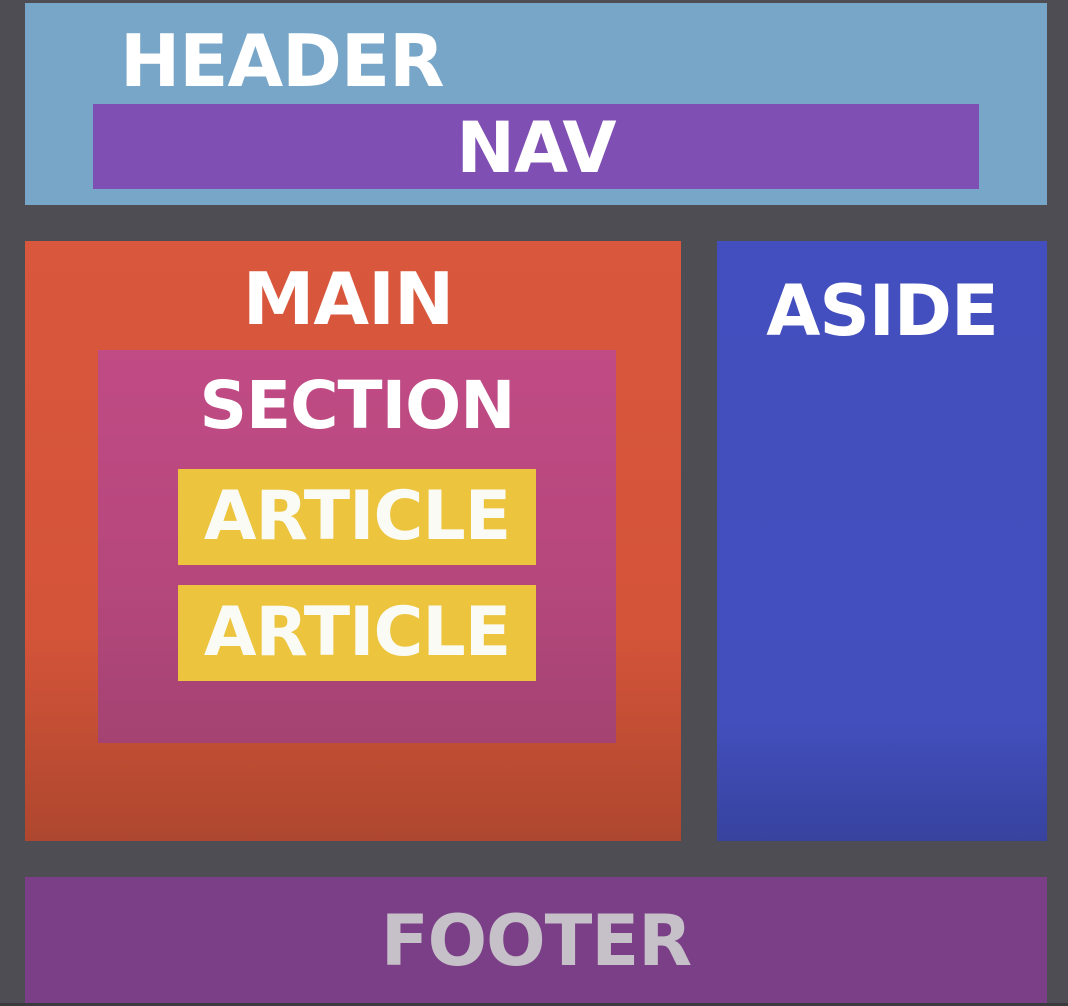 Image resolution: width=1068 pixels, height=1006 pixels. Describe the element at coordinates (534, 1004) in the screenshot. I see `video-progress-bar` at that location.